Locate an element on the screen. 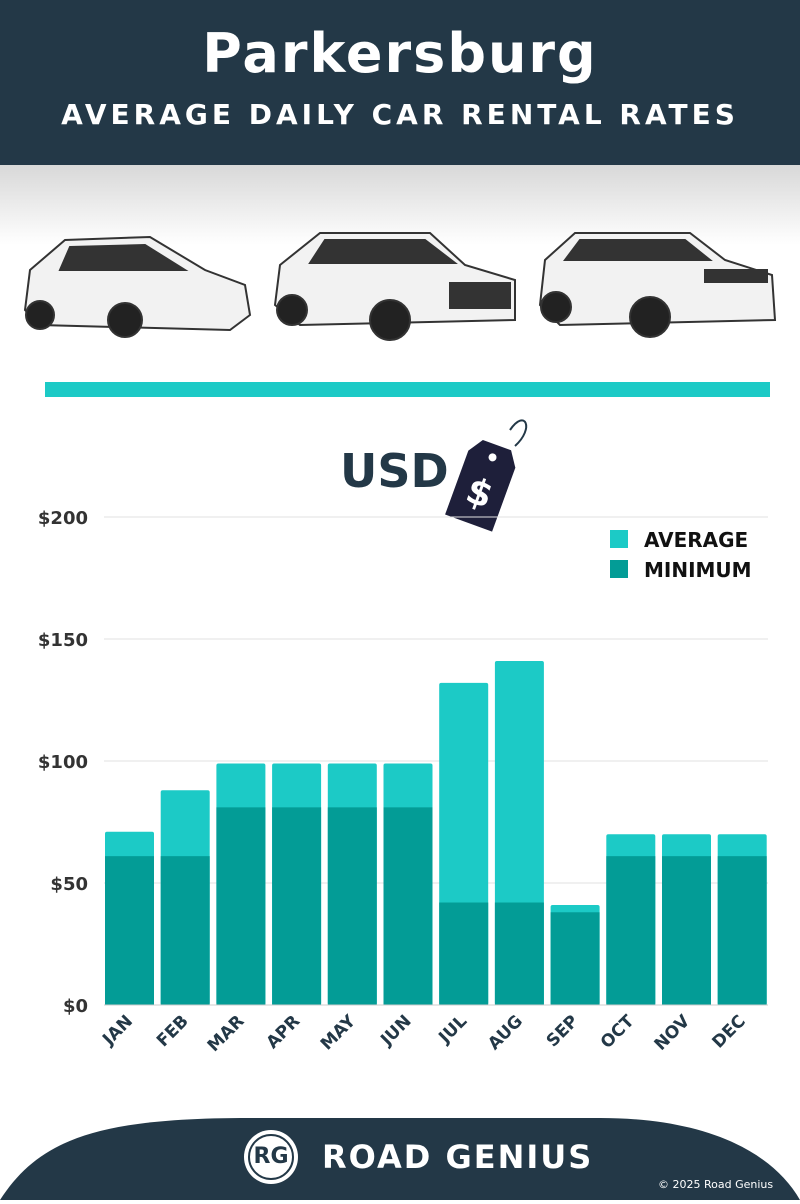 This screenshot has height=1204, width=800. suv-car-icon is located at coordinates (394, 286).